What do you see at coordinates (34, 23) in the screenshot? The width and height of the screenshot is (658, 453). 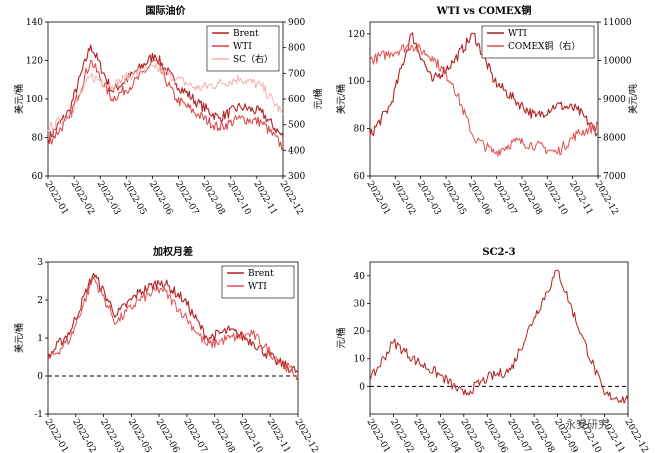 I see `y-tick-label: 140` at bounding box center [34, 23].